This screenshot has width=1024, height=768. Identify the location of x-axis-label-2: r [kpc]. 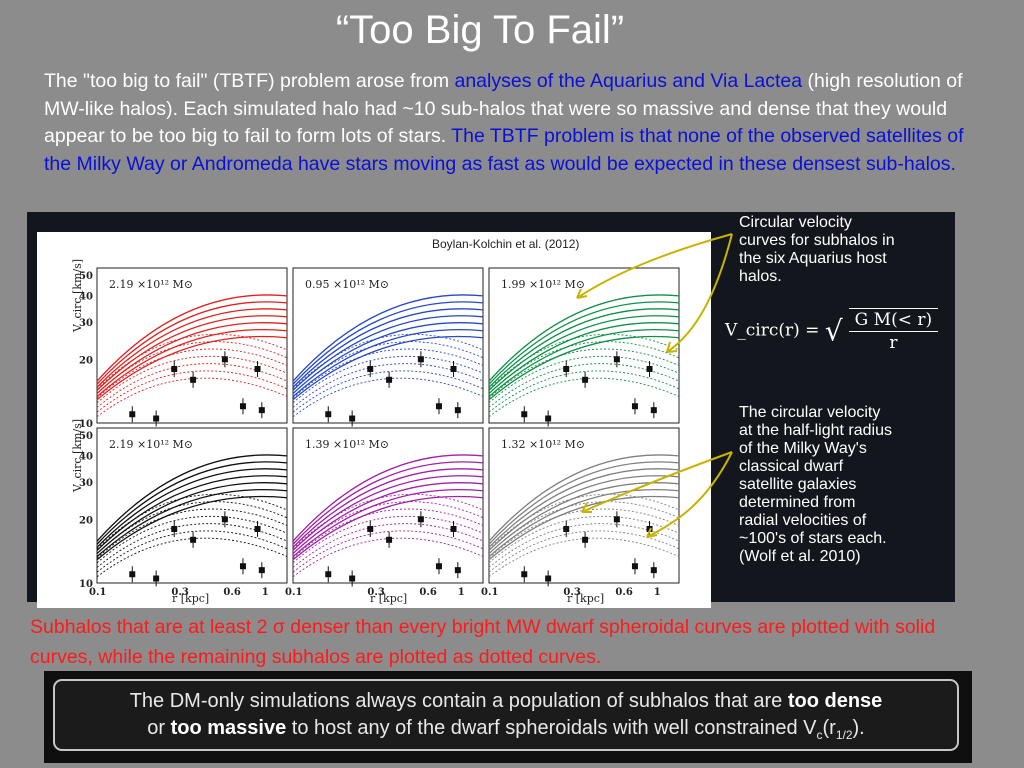
(388, 598).